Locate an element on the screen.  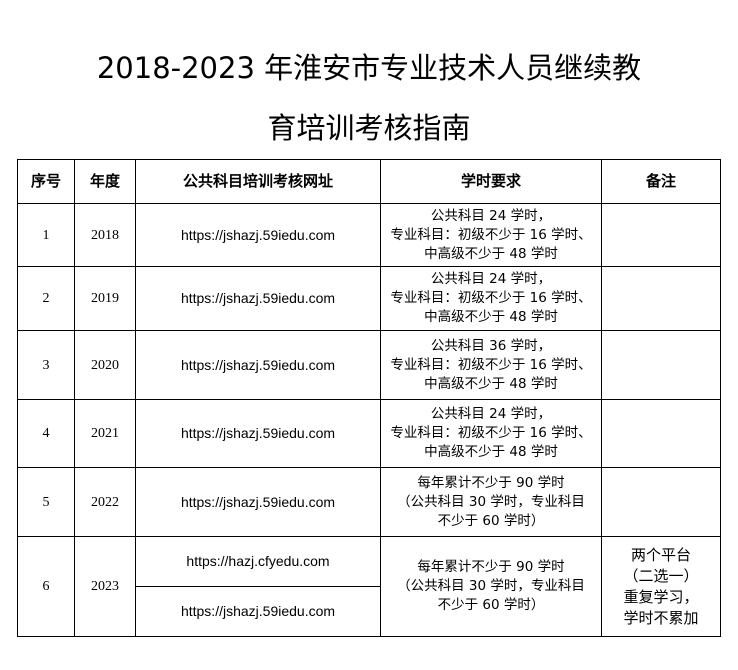
header-no: 序号 is located at coordinates (46, 181).